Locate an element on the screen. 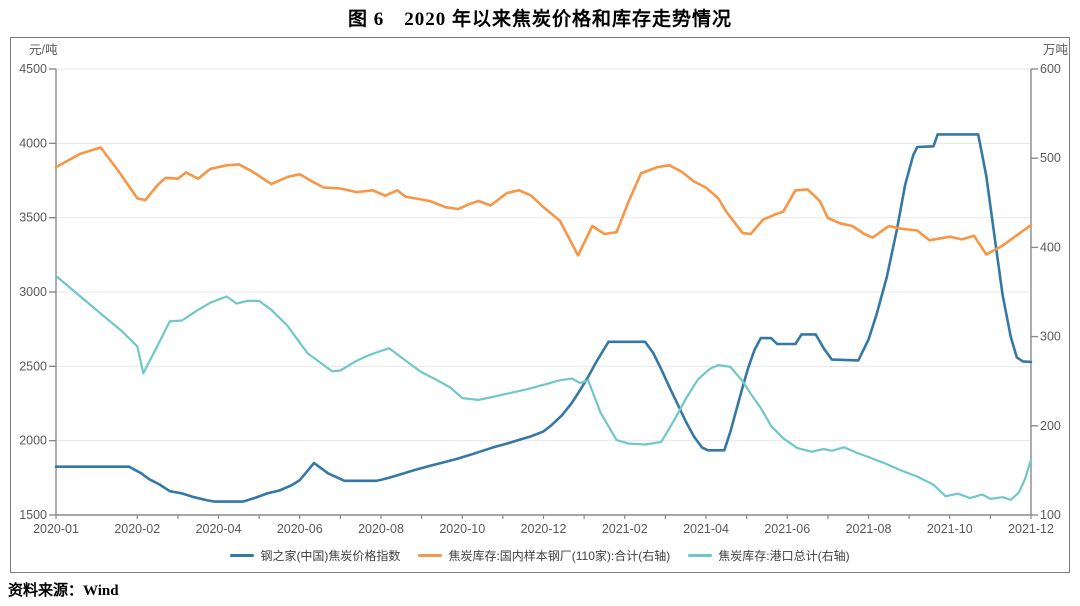 This screenshot has width=1080, height=606. x-tick-label: 2020-06 is located at coordinates (300, 529).